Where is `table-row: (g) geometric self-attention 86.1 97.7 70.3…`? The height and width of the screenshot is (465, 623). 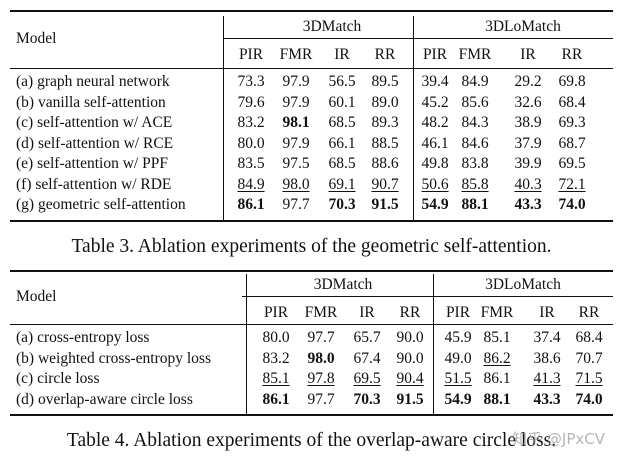 table-row: (g) geometric self-attention 86.1 97.7 70.3… is located at coordinates (311, 205).